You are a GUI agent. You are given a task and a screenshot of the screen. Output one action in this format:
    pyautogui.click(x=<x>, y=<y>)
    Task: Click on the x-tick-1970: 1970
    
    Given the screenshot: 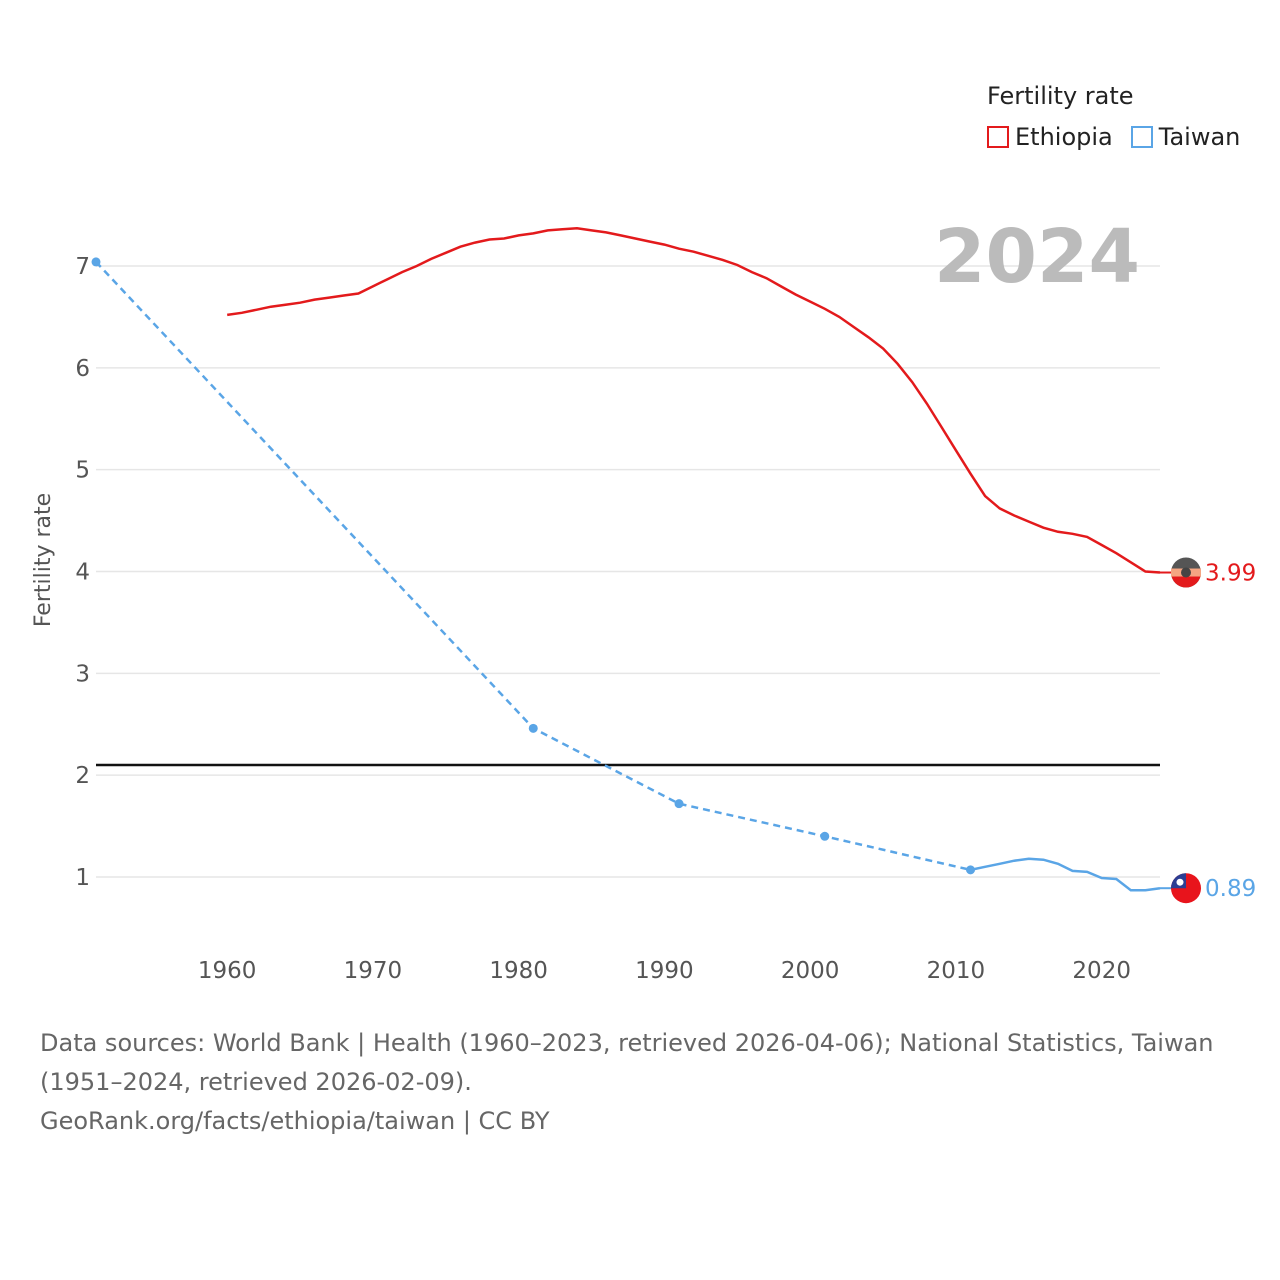 What is the action you would take?
    pyautogui.click(x=373, y=971)
    